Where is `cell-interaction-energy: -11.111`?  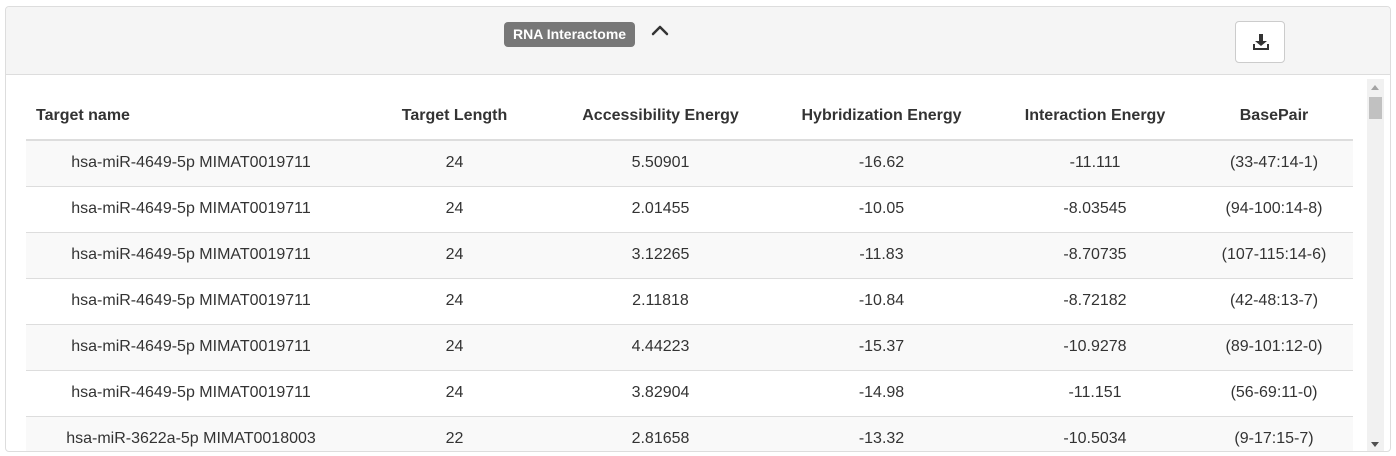 cell-interaction-energy: -11.111 is located at coordinates (1095, 163).